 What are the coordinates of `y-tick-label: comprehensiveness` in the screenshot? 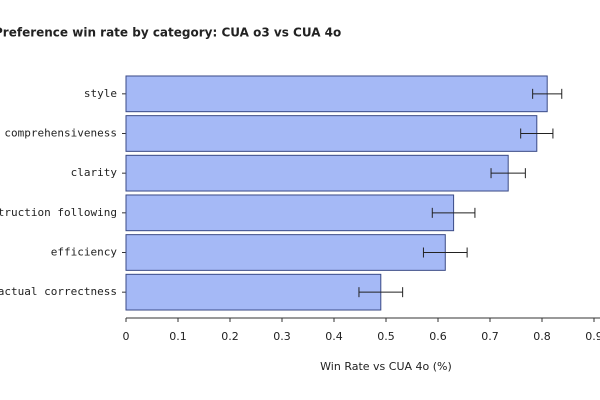 It's located at (60, 133).